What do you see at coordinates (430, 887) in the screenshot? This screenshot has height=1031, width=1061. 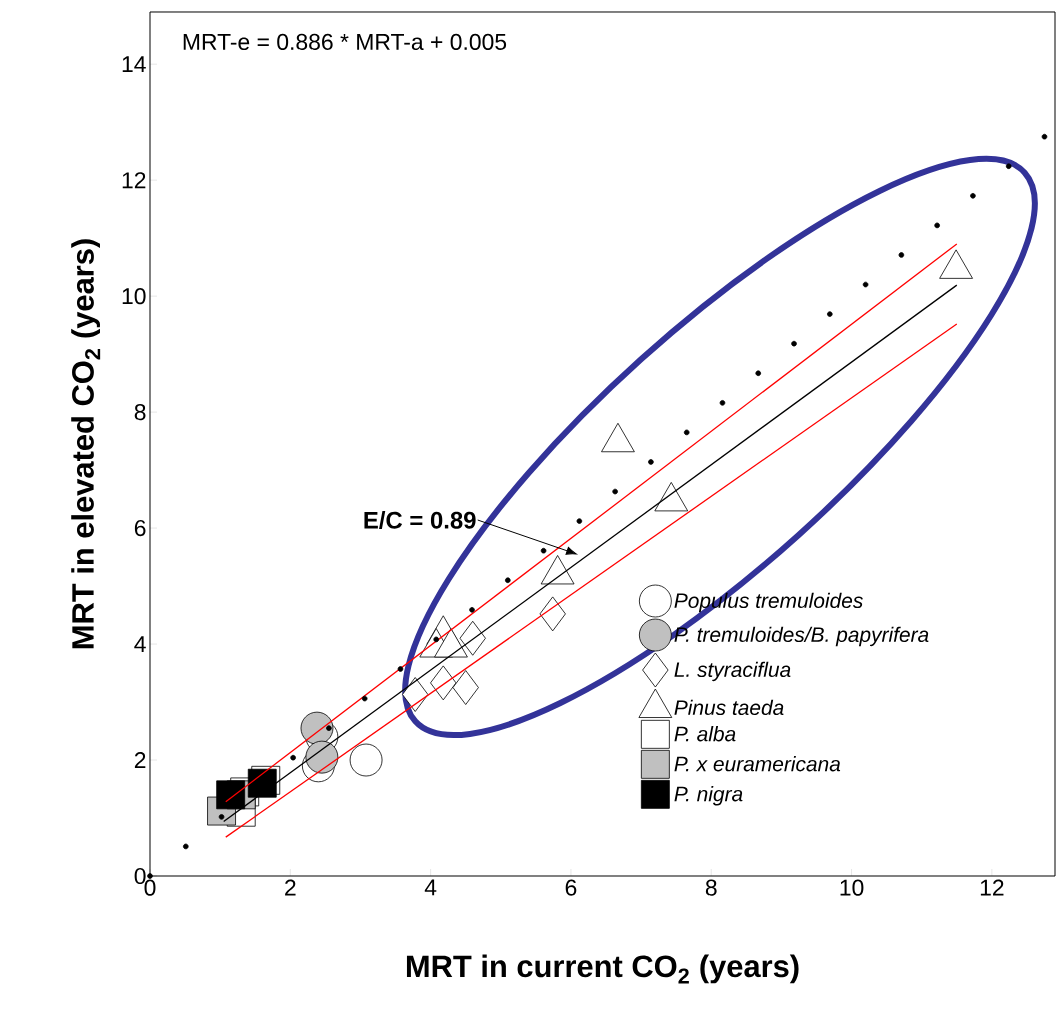 I see `x-tick-label: 4` at bounding box center [430, 887].